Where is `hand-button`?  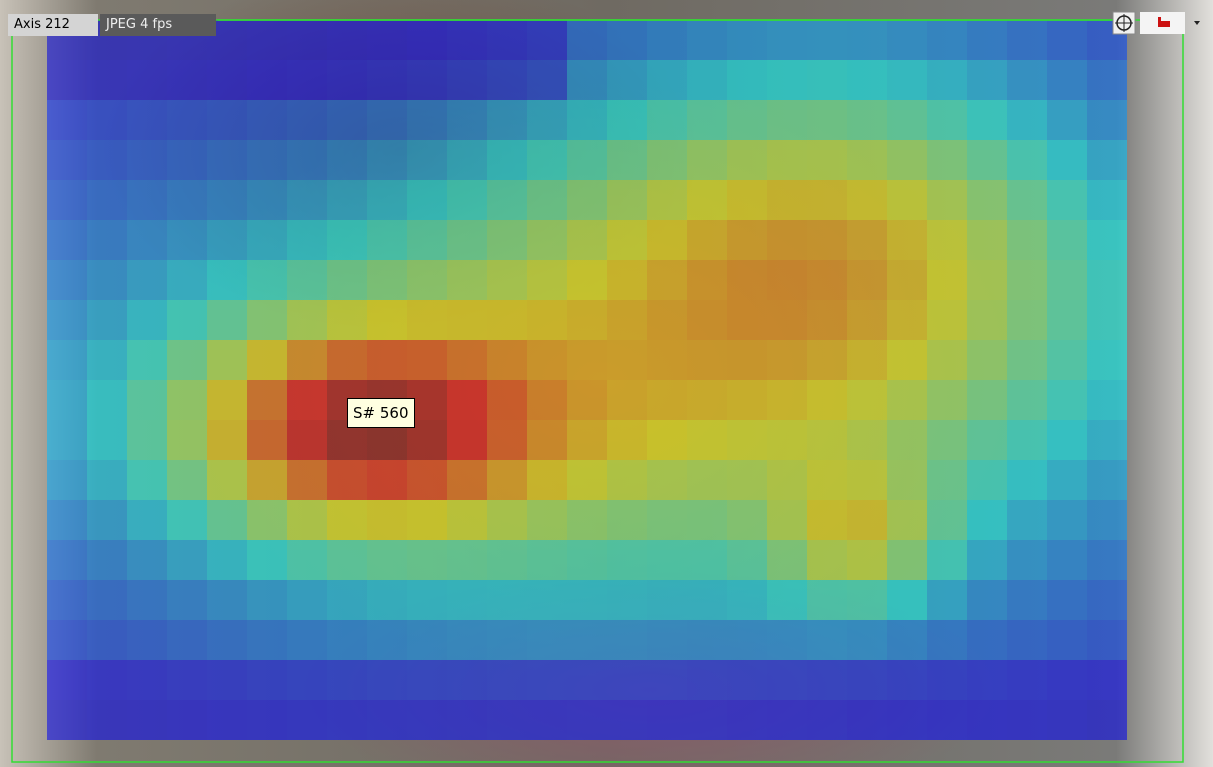
hand-button is located at coordinates (1170, 23).